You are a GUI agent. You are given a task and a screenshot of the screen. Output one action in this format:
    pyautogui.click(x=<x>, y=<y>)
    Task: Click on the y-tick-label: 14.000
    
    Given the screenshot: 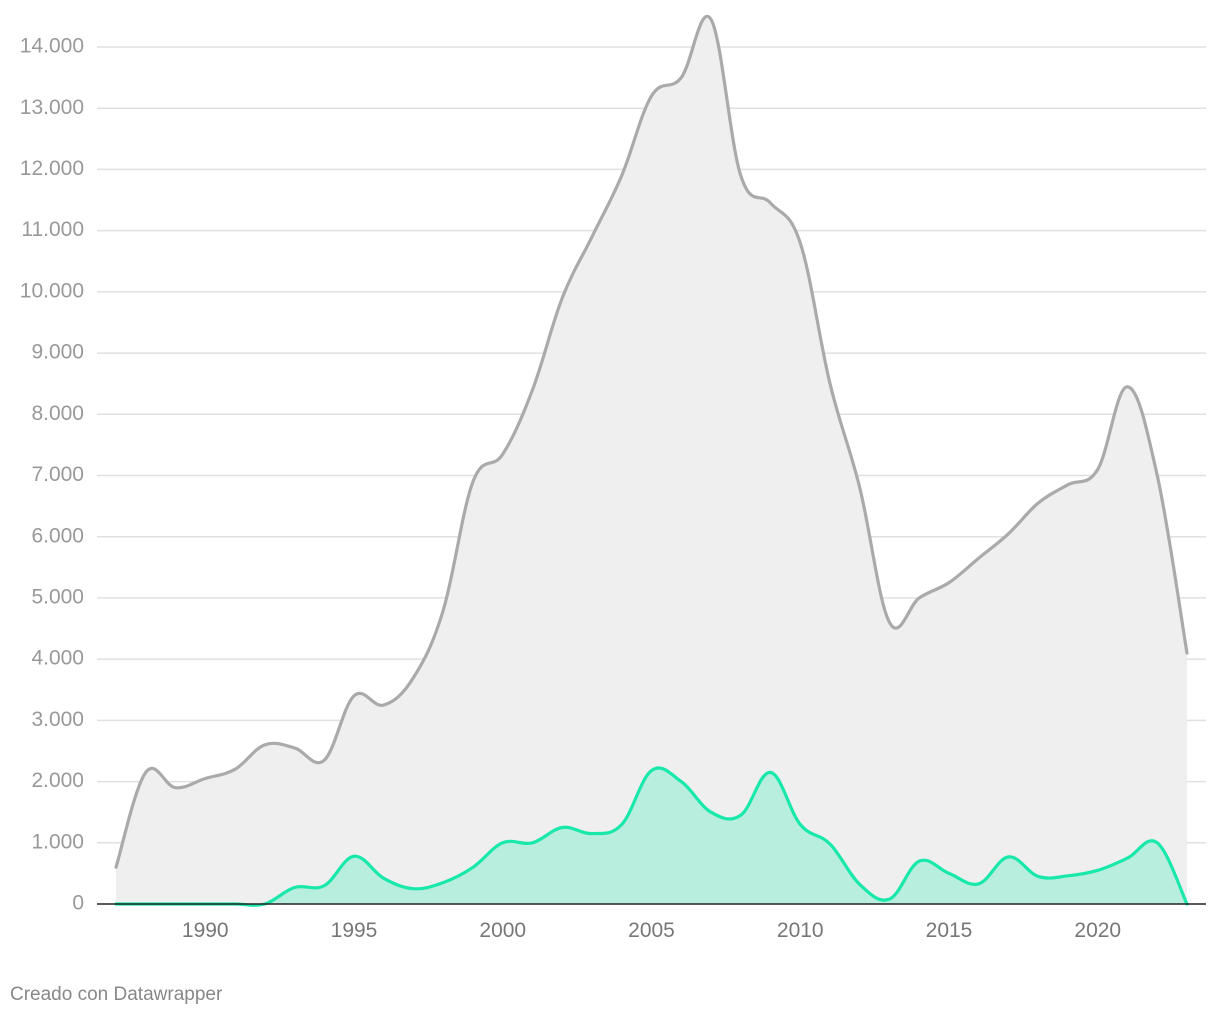 What is the action you would take?
    pyautogui.click(x=52, y=46)
    